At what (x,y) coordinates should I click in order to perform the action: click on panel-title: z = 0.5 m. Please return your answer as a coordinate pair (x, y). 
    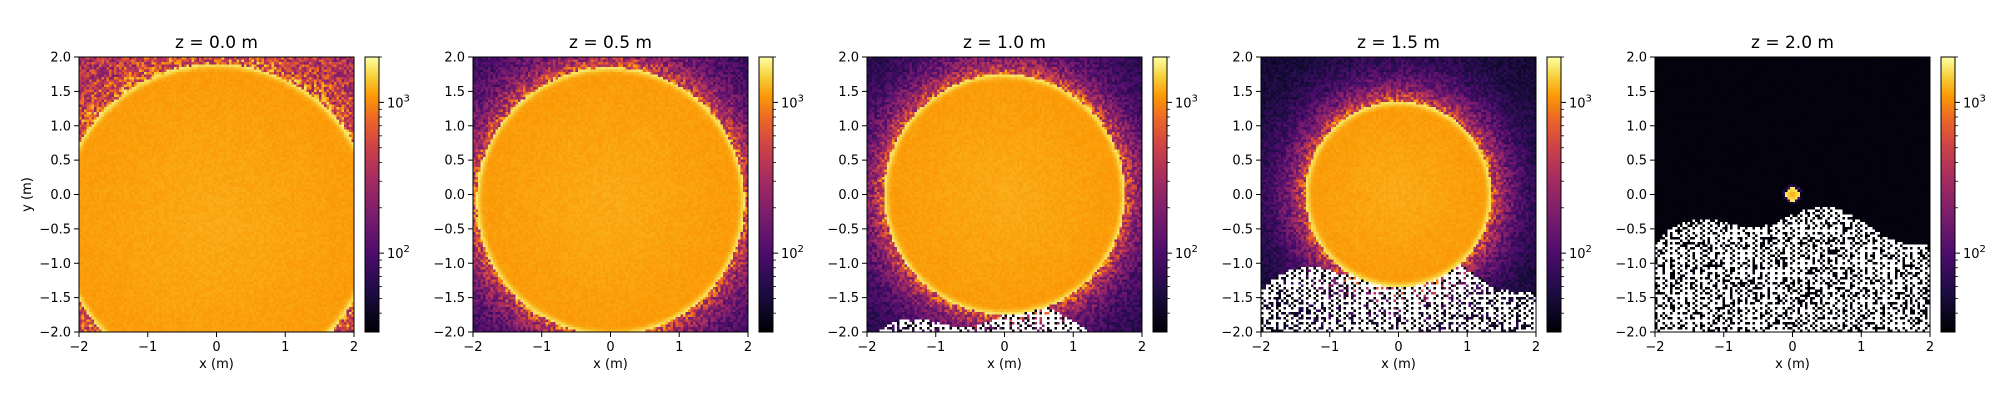
    Looking at the image, I should click on (610, 43).